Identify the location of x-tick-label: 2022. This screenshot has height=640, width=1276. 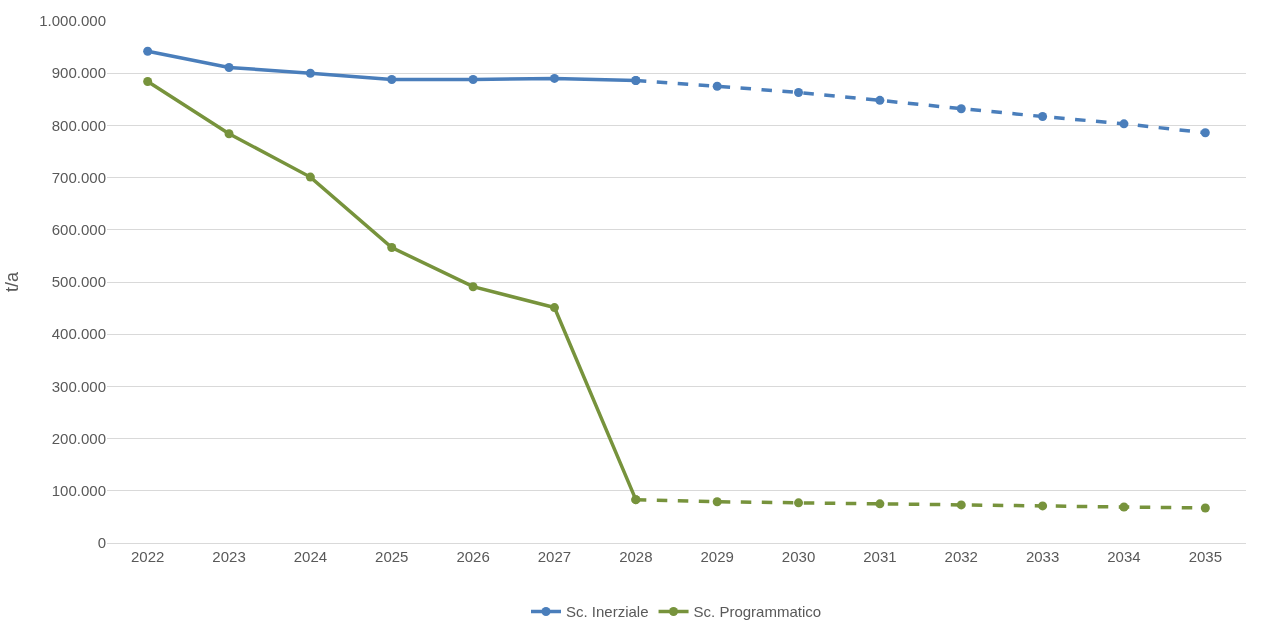
(147, 556).